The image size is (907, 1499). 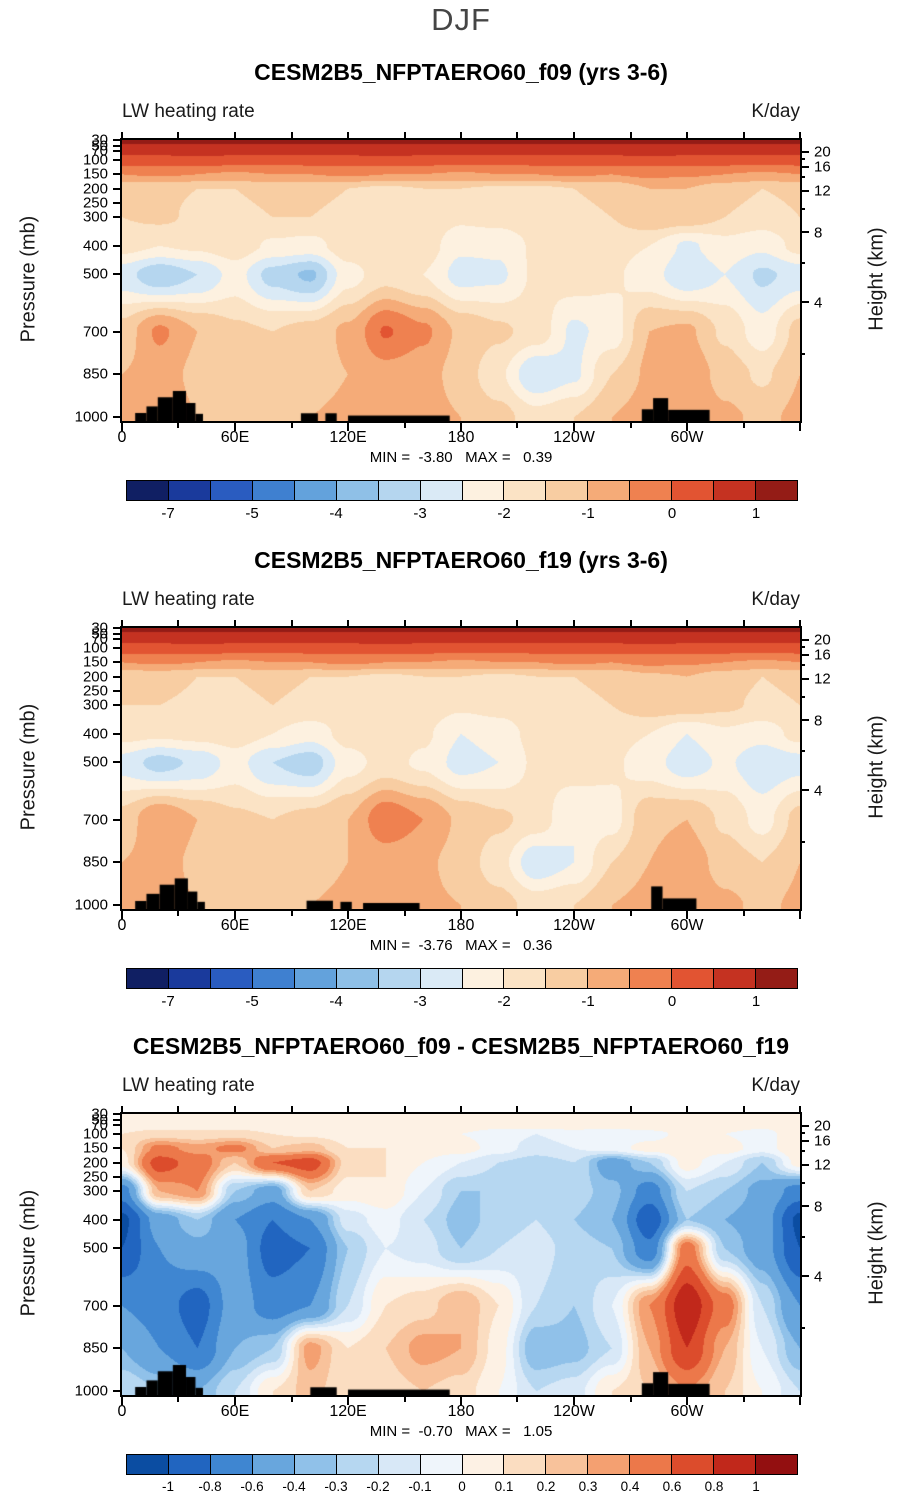 What do you see at coordinates (348, 437) in the screenshot?
I see `x-tick-label: 120E` at bounding box center [348, 437].